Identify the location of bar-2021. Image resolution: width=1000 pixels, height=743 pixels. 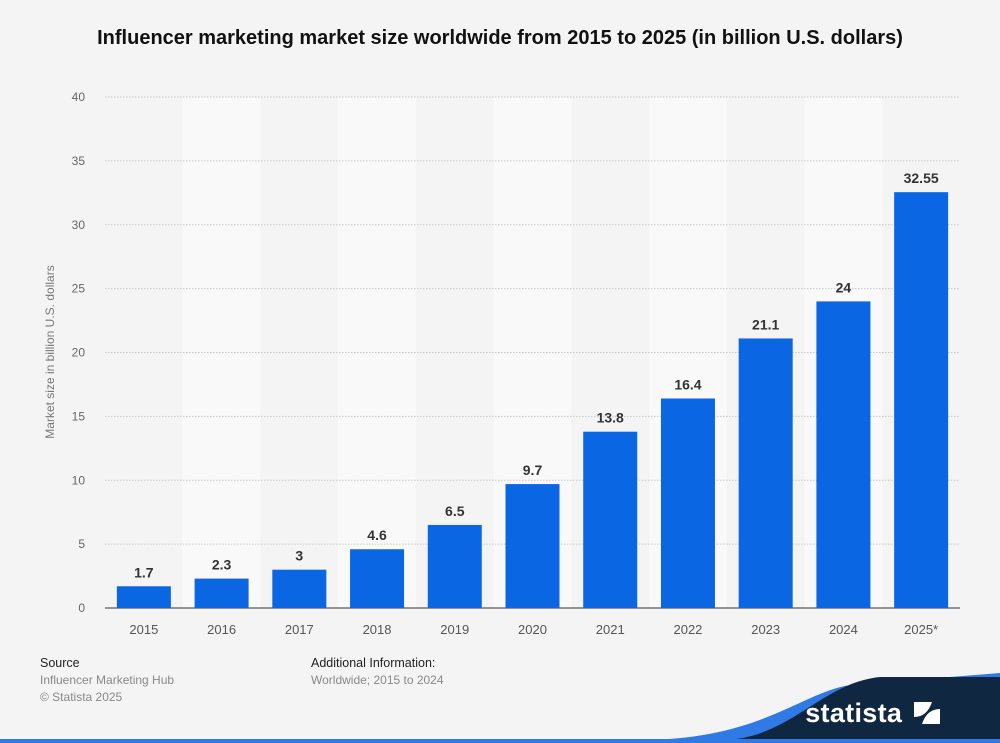
(610, 519).